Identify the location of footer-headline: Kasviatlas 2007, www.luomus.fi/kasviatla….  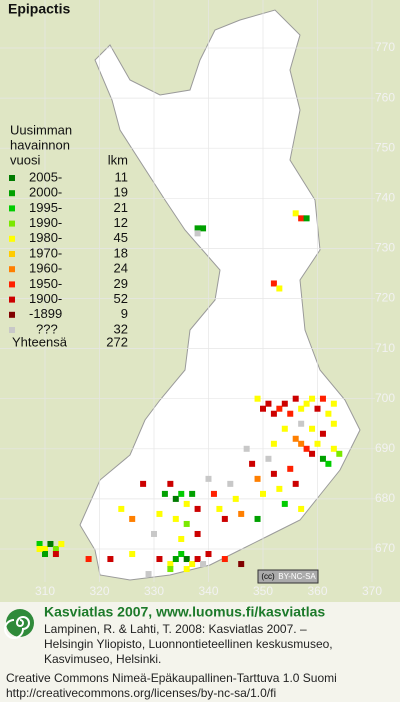
(184, 612).